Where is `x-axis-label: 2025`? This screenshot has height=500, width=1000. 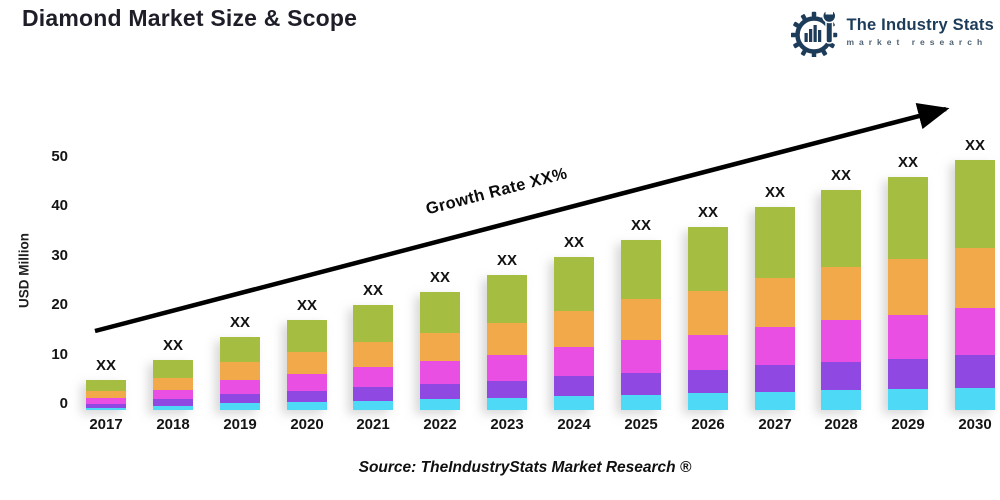
x-axis-label: 2025 is located at coordinates (641, 424).